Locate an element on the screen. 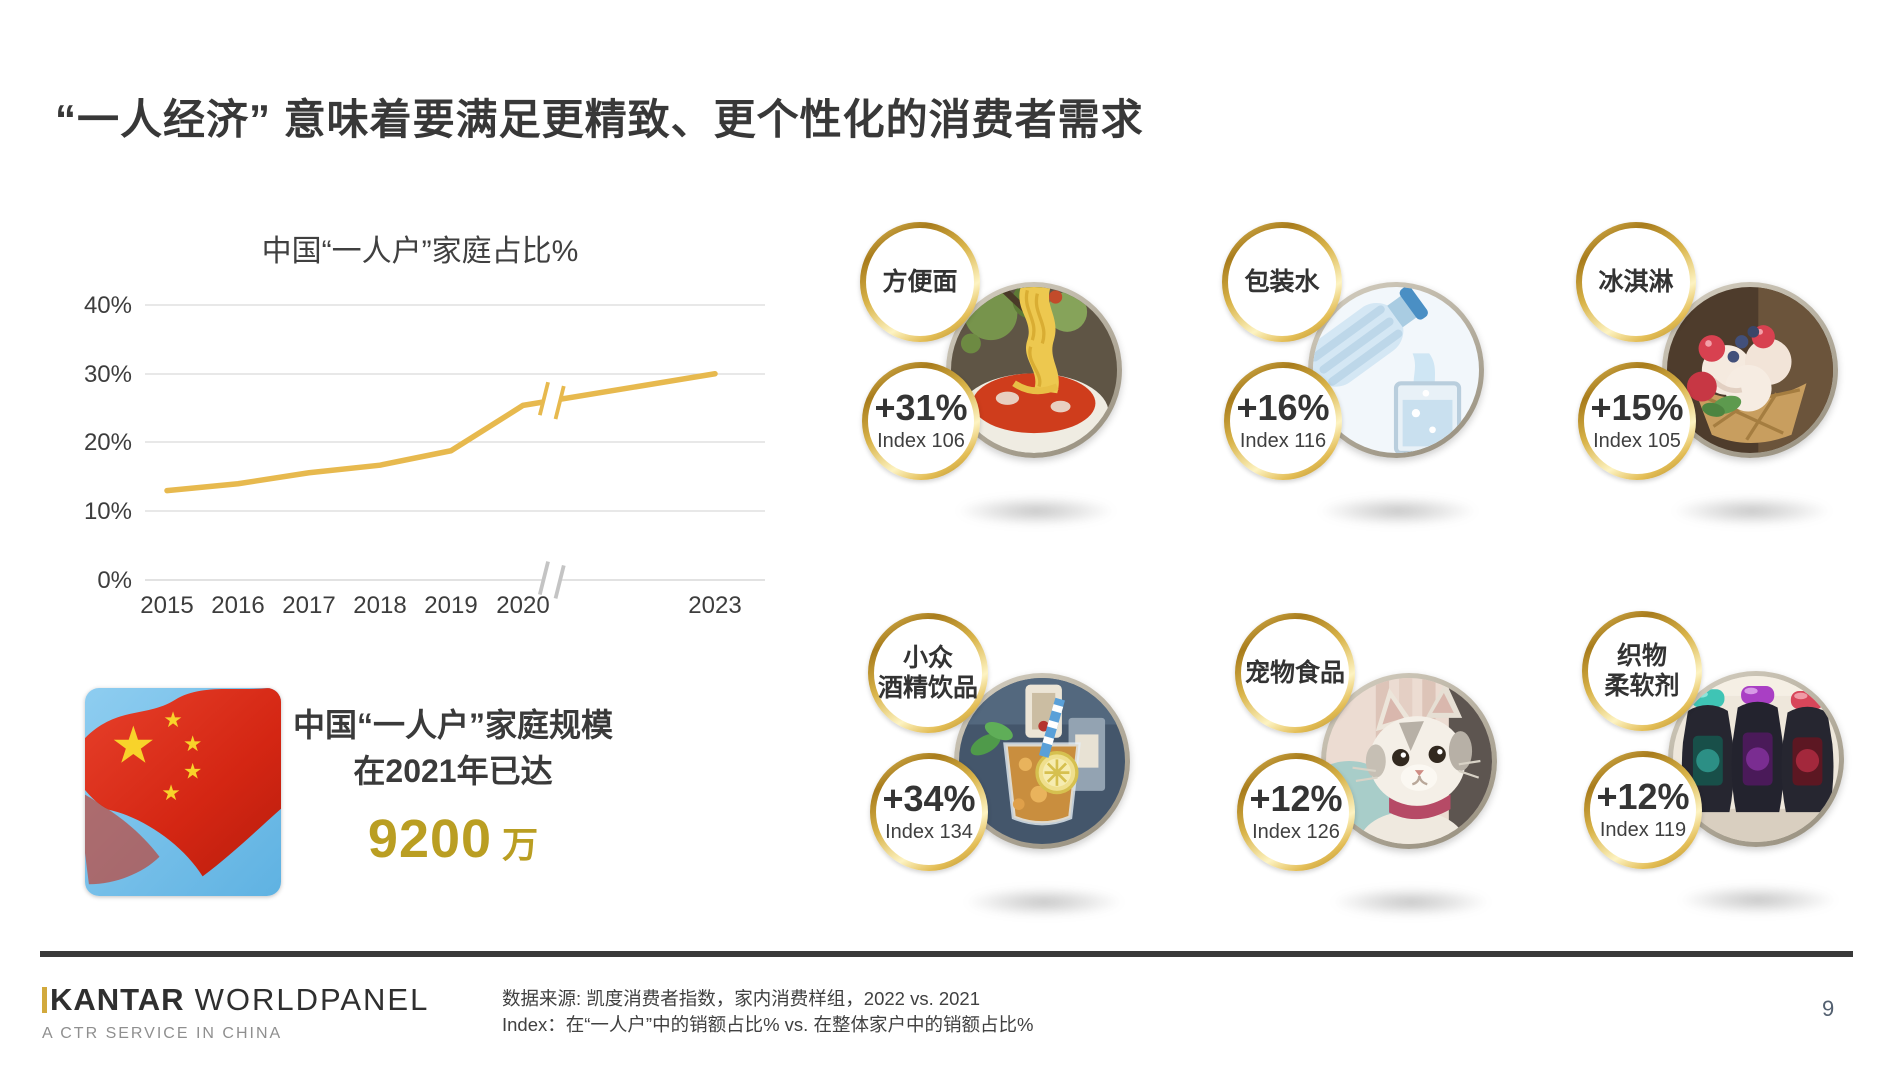  bottle-red is located at coordinates (1807, 751).